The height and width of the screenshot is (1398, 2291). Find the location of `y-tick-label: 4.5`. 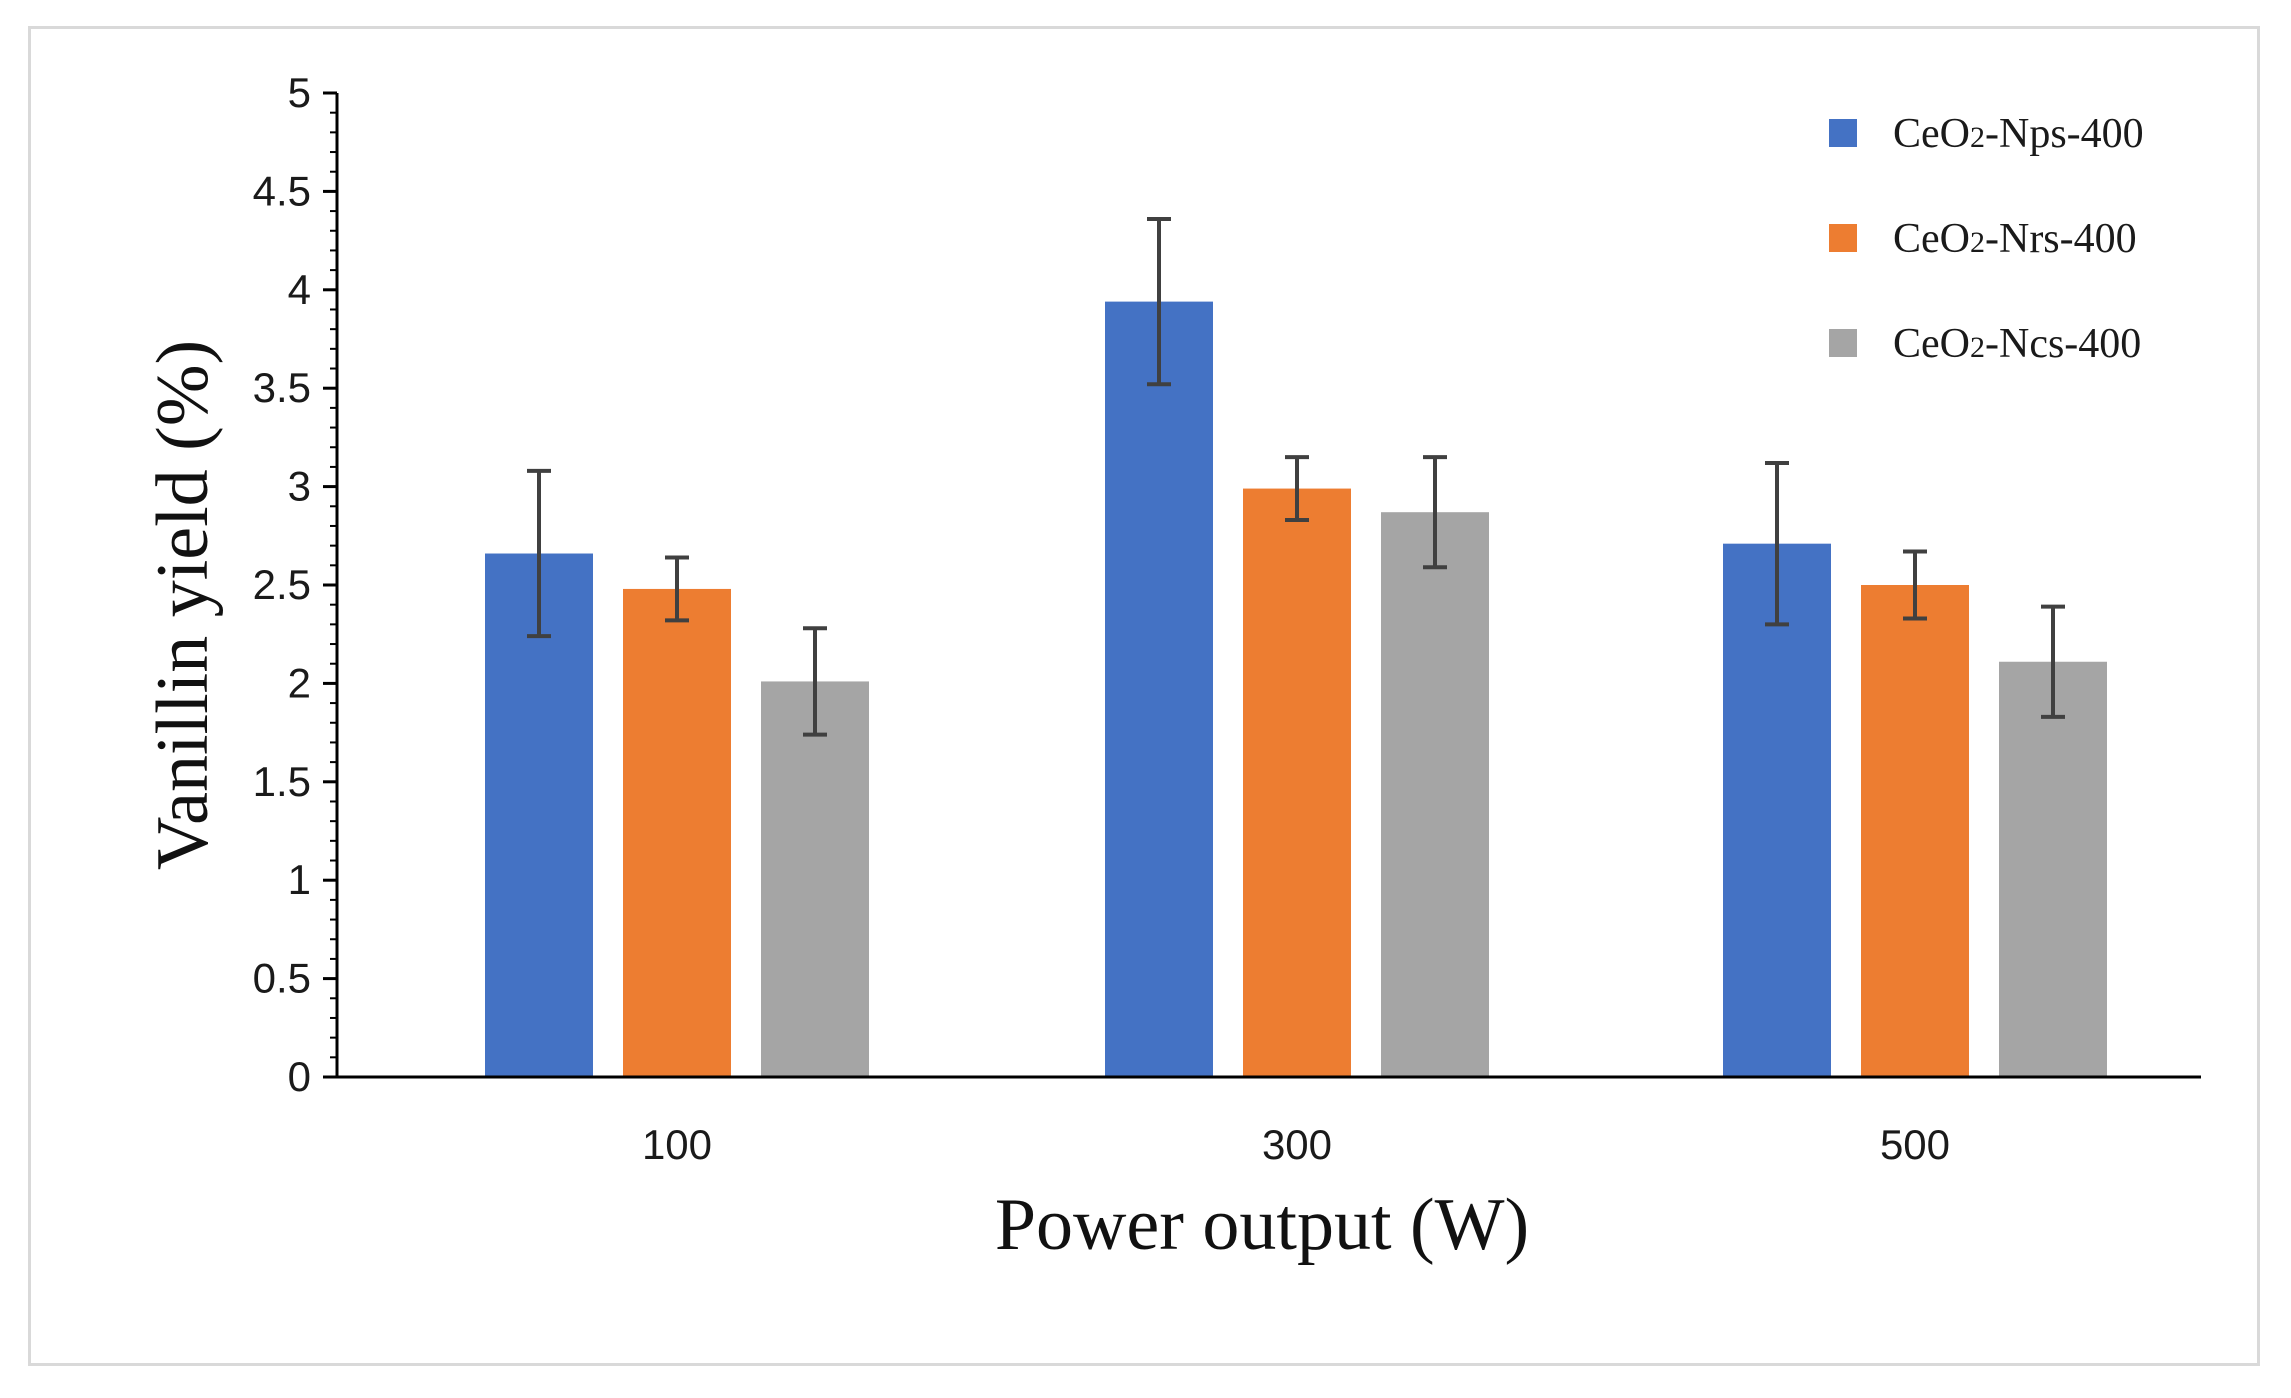

y-tick-label: 4.5 is located at coordinates (282, 190).